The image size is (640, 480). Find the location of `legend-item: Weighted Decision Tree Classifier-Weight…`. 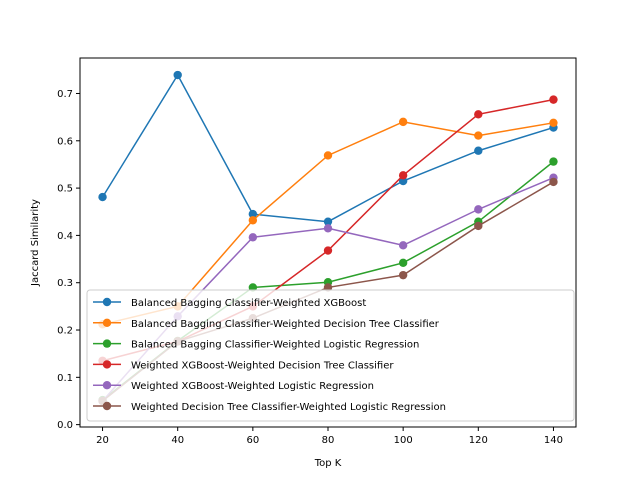

legend-item: Weighted Decision Tree Classifier-Weight… is located at coordinates (269, 407).